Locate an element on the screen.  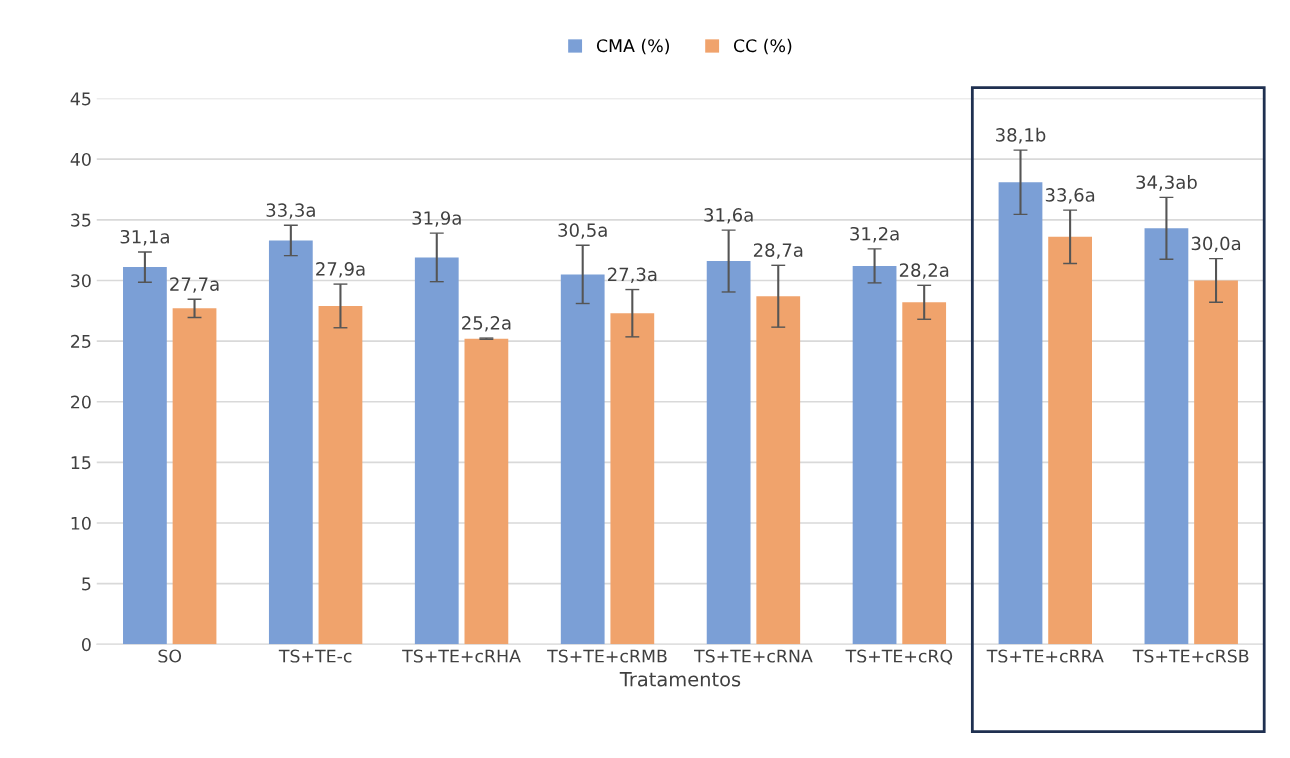
x-tick-label: TS+TE+cRQ is located at coordinates (899, 657).